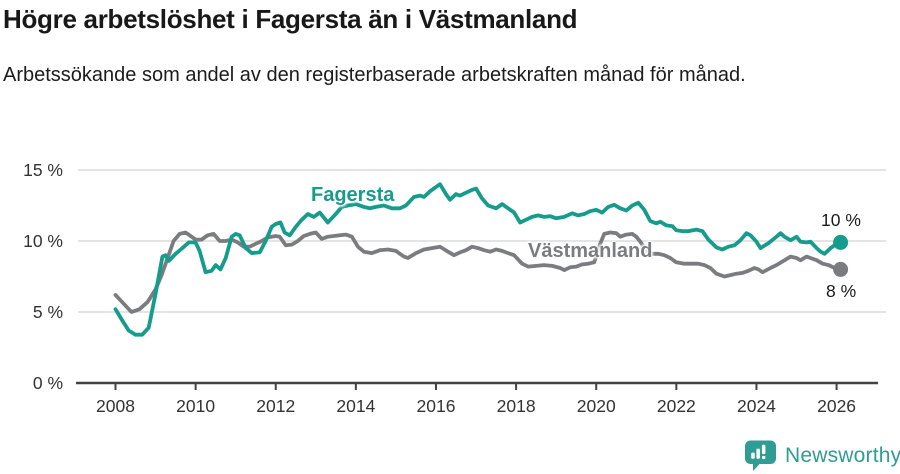 Image resolution: width=900 pixels, height=474 pixels. I want to click on series-end-dot-fagersta, so click(841, 242).